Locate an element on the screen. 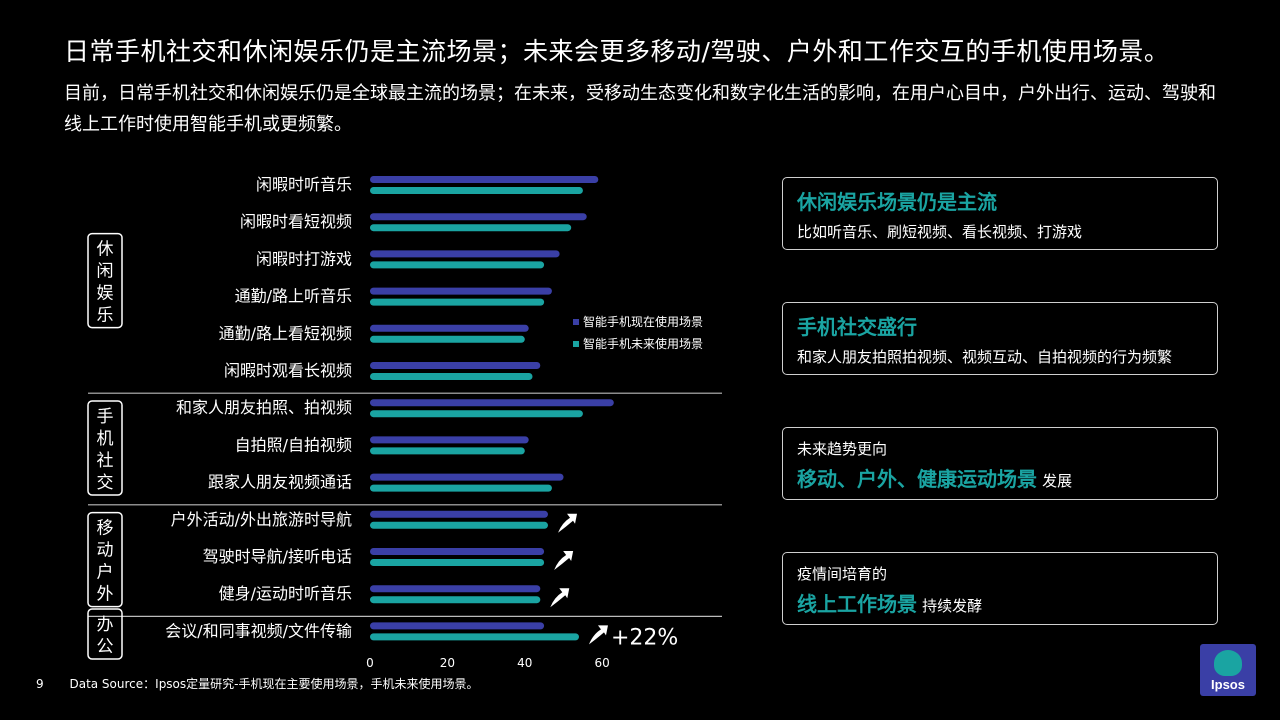 The image size is (1280, 720). category-label: 驾驶时导航/接听电话 is located at coordinates (277, 556).